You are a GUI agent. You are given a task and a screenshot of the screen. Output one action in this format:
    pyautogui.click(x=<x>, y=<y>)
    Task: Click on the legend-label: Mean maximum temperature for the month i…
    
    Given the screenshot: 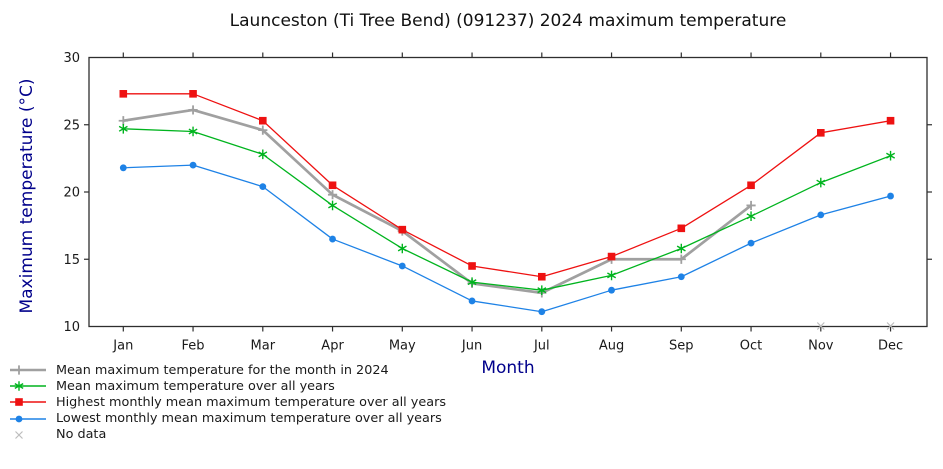 What is the action you would take?
    pyautogui.click(x=222, y=370)
    